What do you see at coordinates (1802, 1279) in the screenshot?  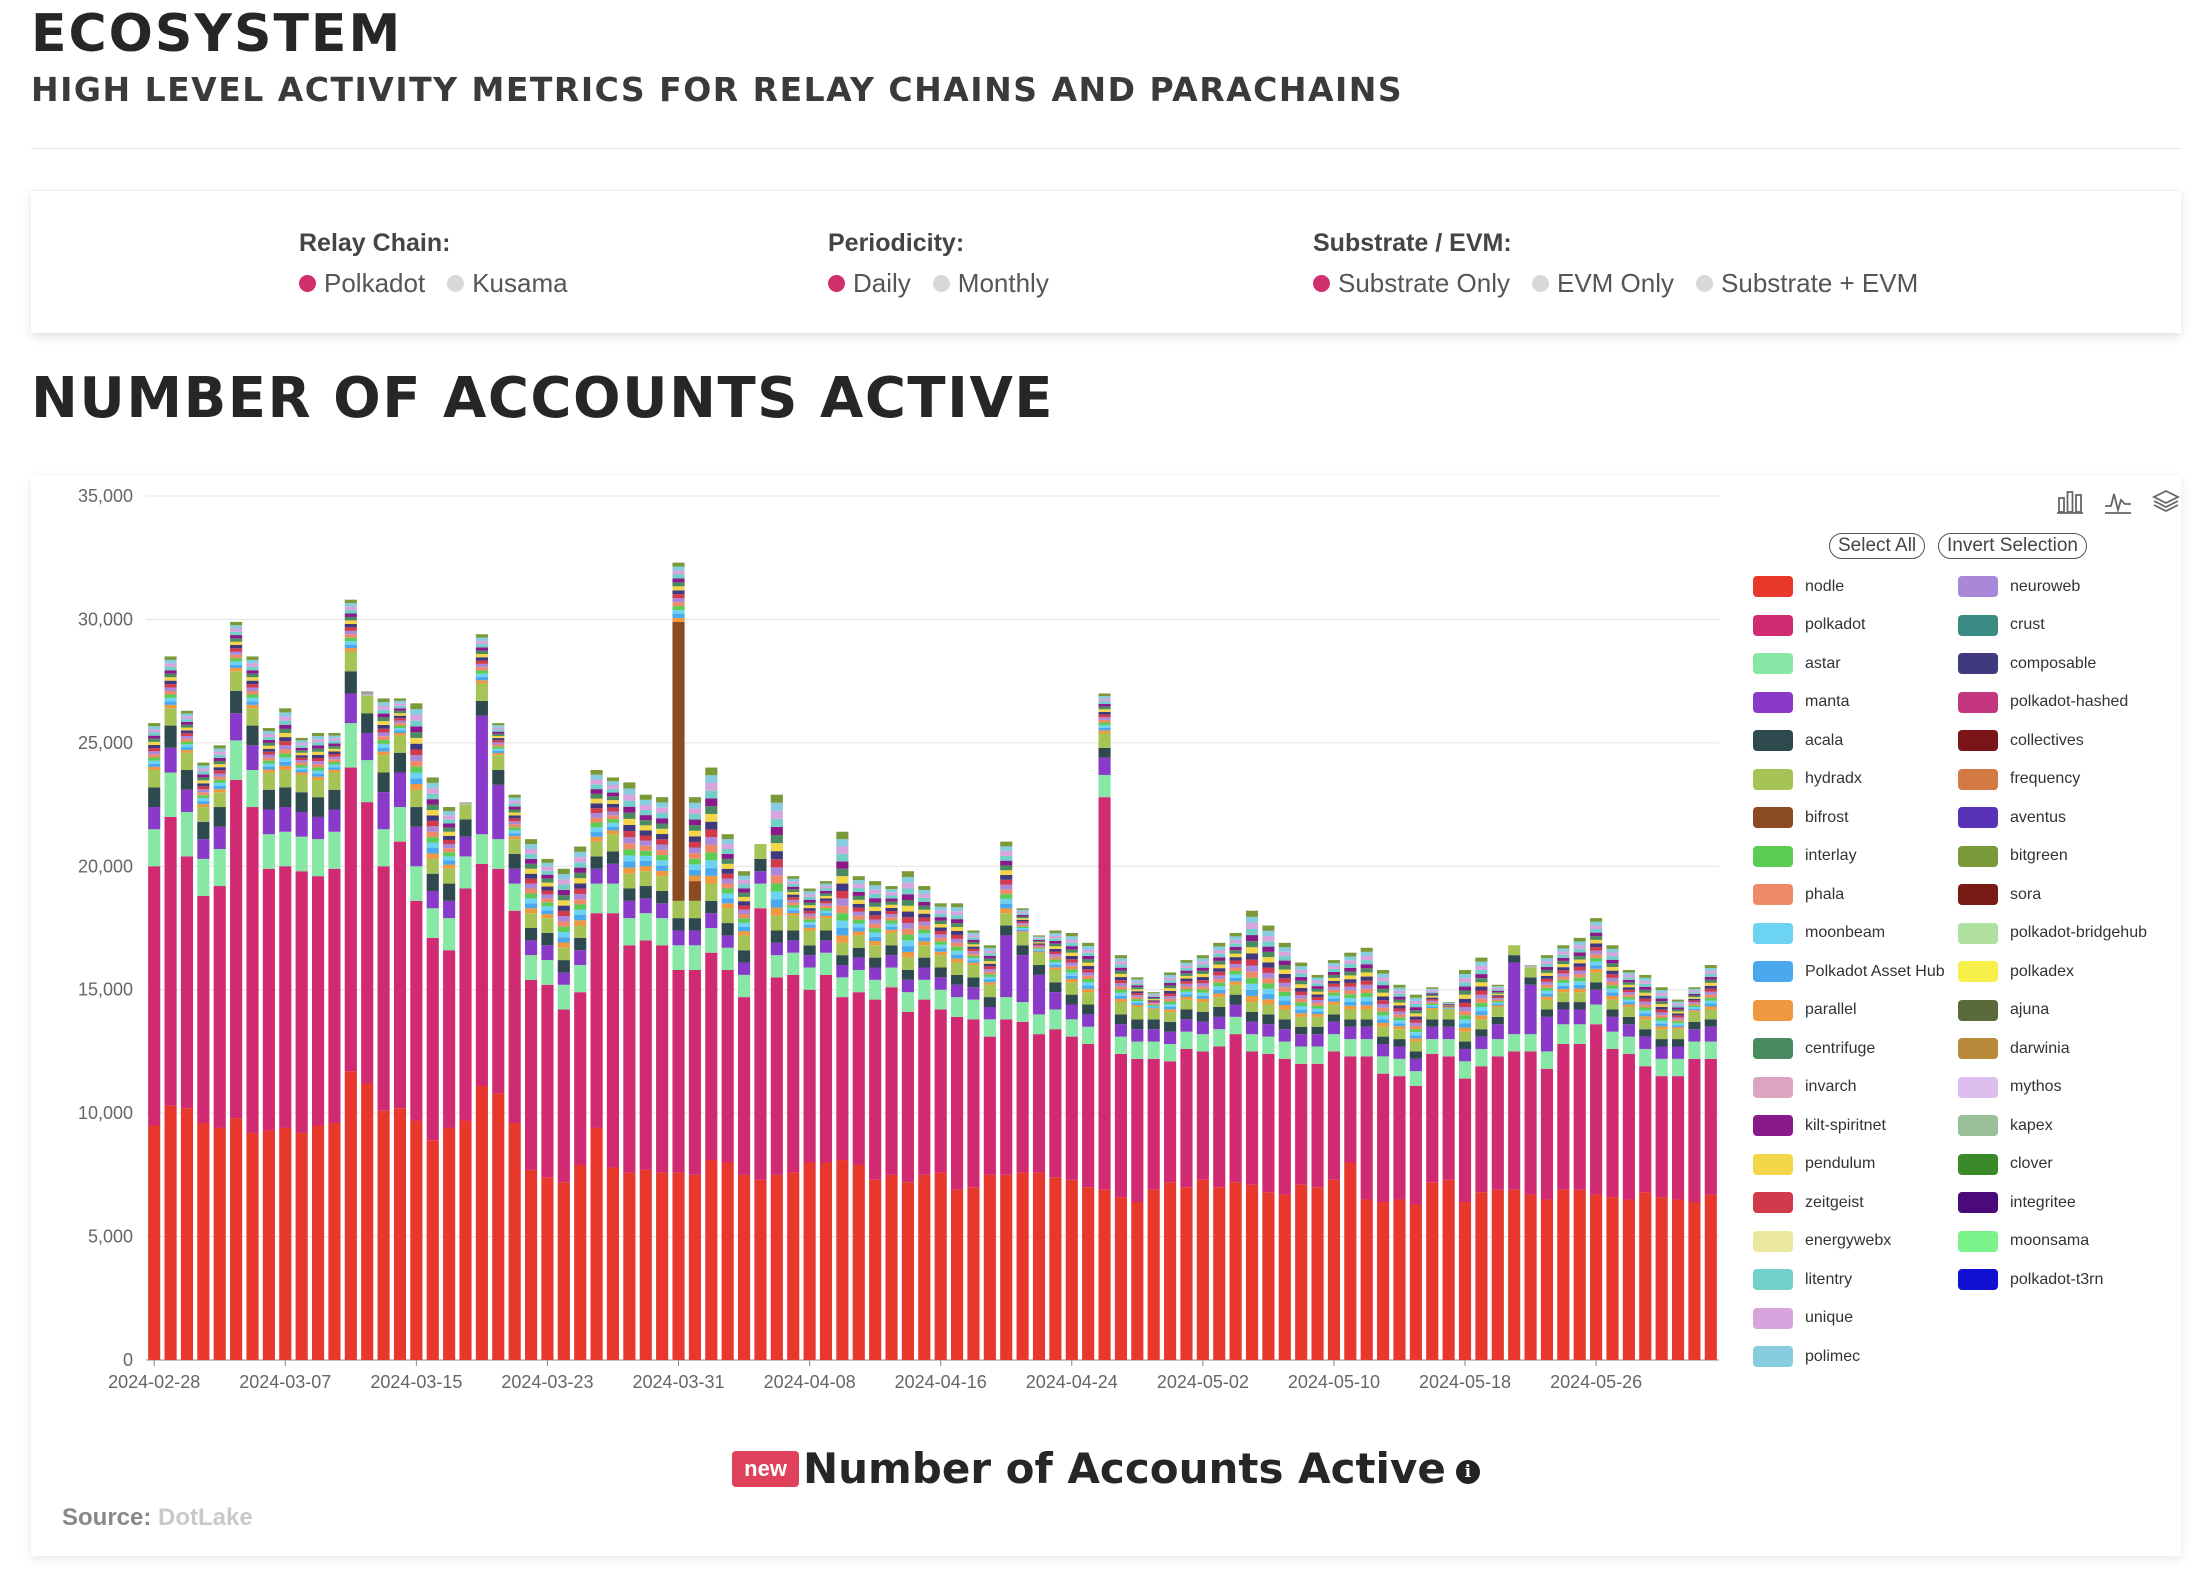 I see `legend-item-litentry: litentry` at bounding box center [1802, 1279].